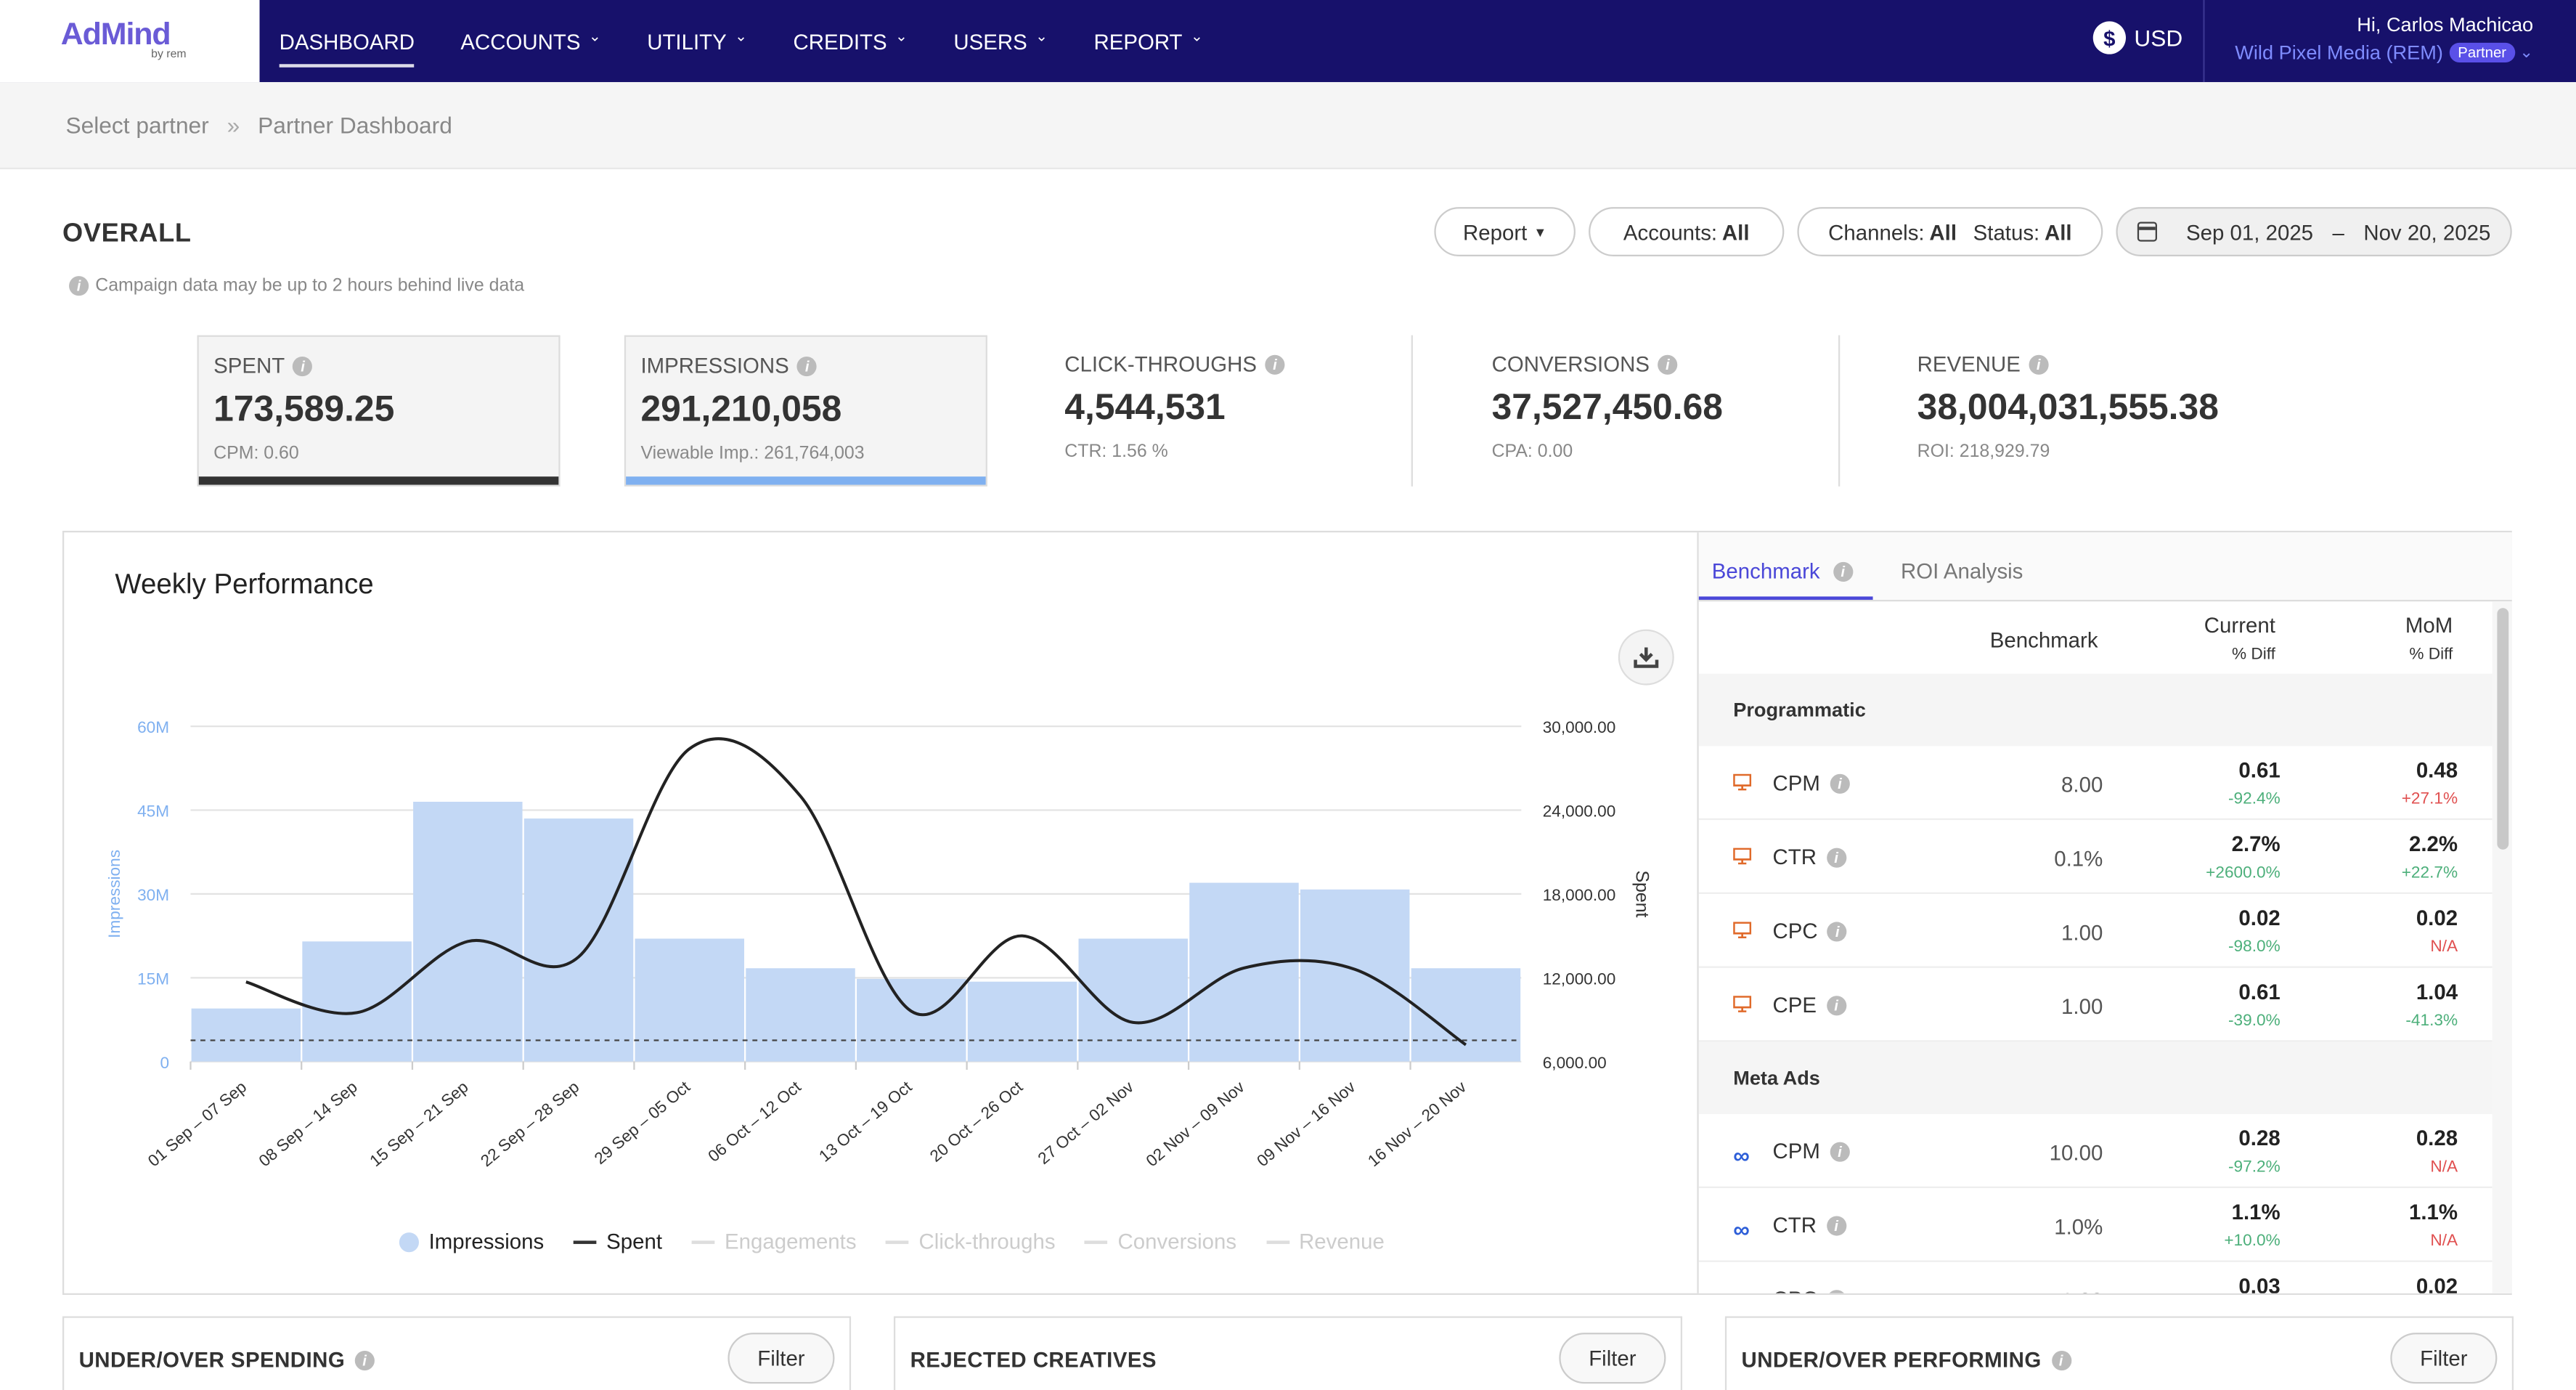 This screenshot has height=1390, width=2576. What do you see at coordinates (2254, 931) in the screenshot?
I see `current-cell: 0.02 -98.0%` at bounding box center [2254, 931].